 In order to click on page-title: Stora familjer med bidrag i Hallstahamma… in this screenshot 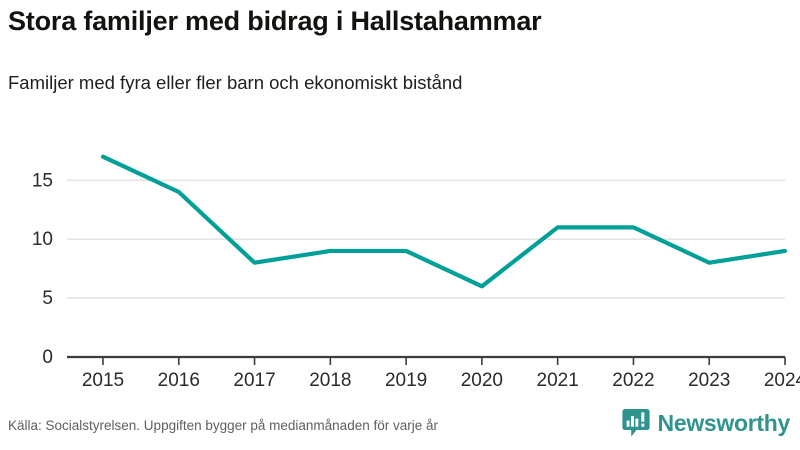, I will do `click(275, 21)`.